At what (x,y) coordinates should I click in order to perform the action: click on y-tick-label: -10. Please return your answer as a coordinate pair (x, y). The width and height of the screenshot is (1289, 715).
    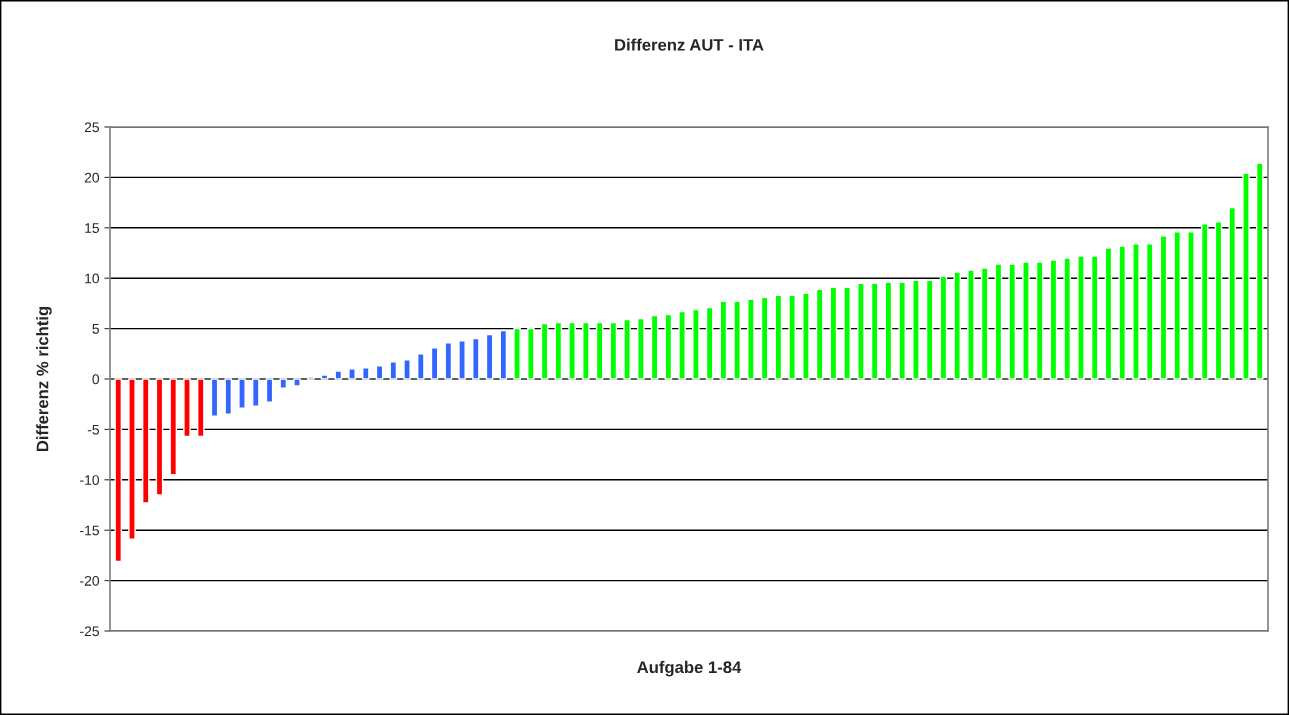
    Looking at the image, I should click on (90, 480).